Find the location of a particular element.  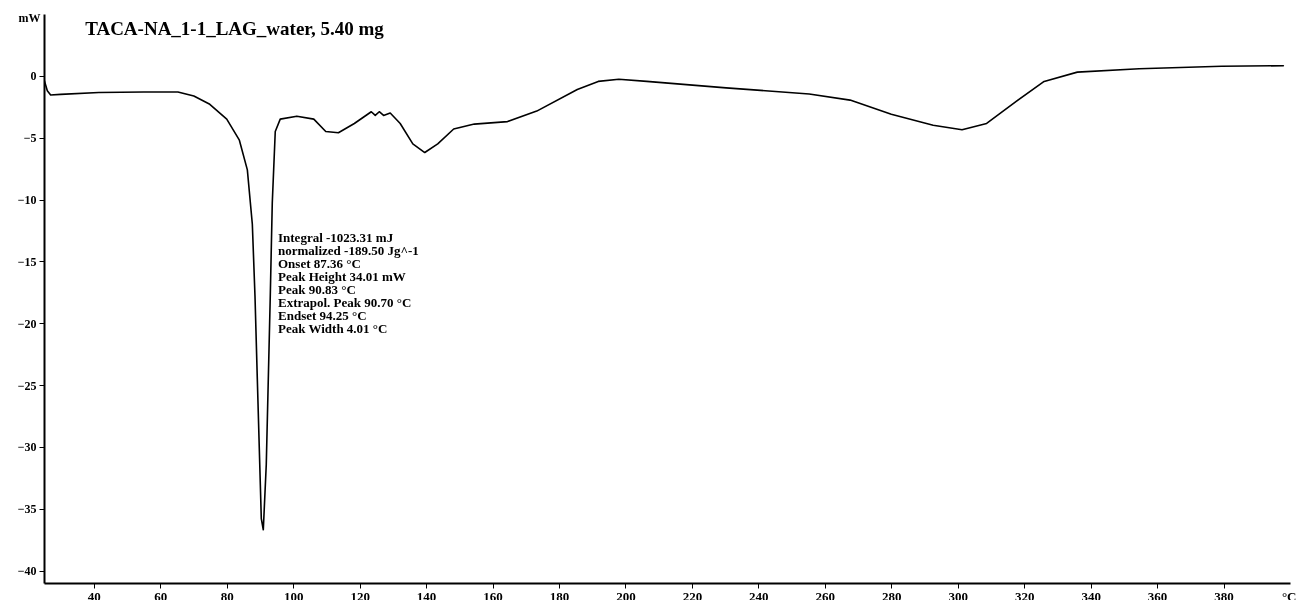

x-tick-label: 300 is located at coordinates (958, 594).